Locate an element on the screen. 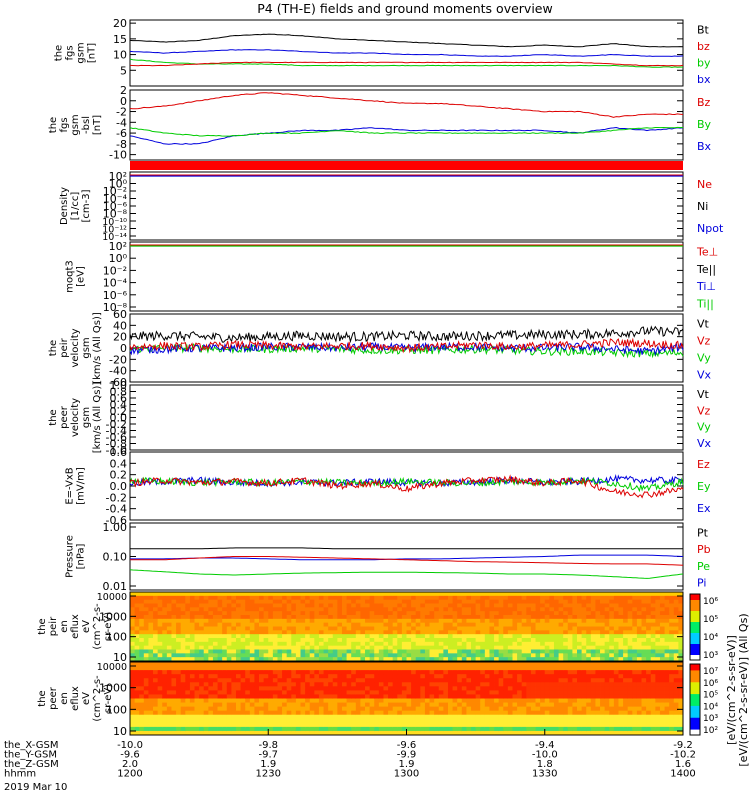 The image size is (750, 800). x-tick-label: 1.8 is located at coordinates (545, 764).